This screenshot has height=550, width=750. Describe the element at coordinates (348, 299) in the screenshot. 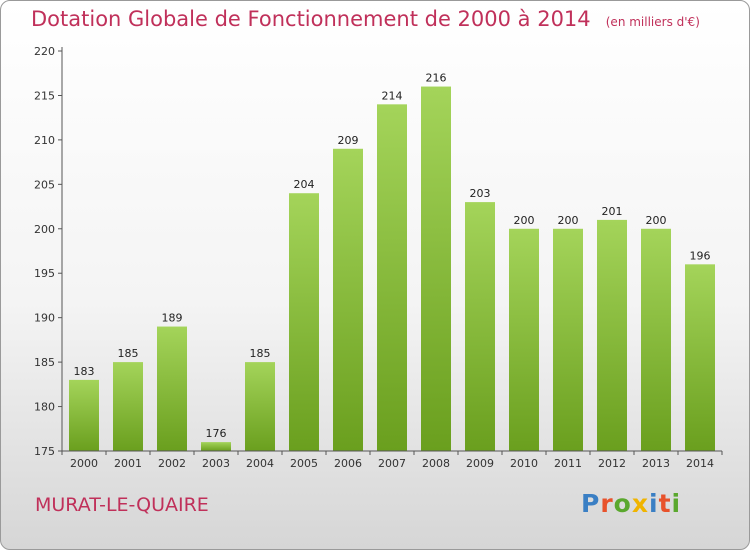

I see `bar-2006` at that location.